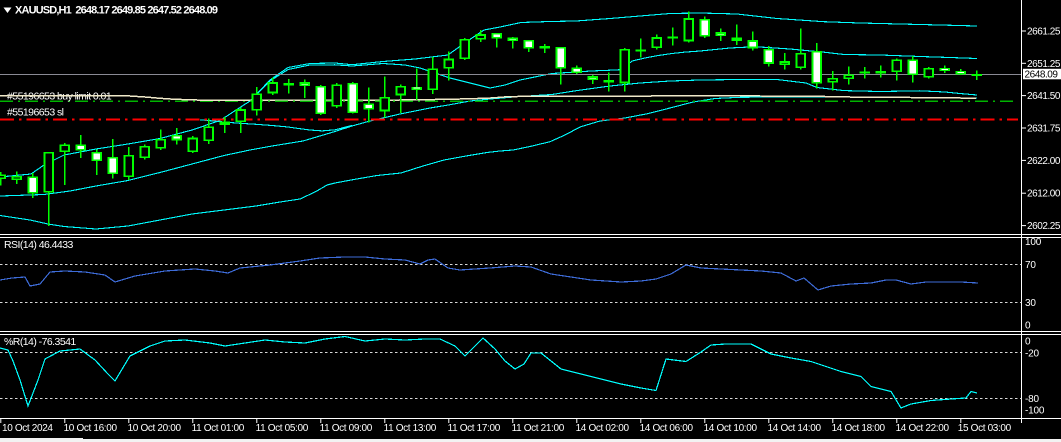  What do you see at coordinates (282, 428) in the screenshot?
I see `svg-text: 11 Oct 05:00` at bounding box center [282, 428].